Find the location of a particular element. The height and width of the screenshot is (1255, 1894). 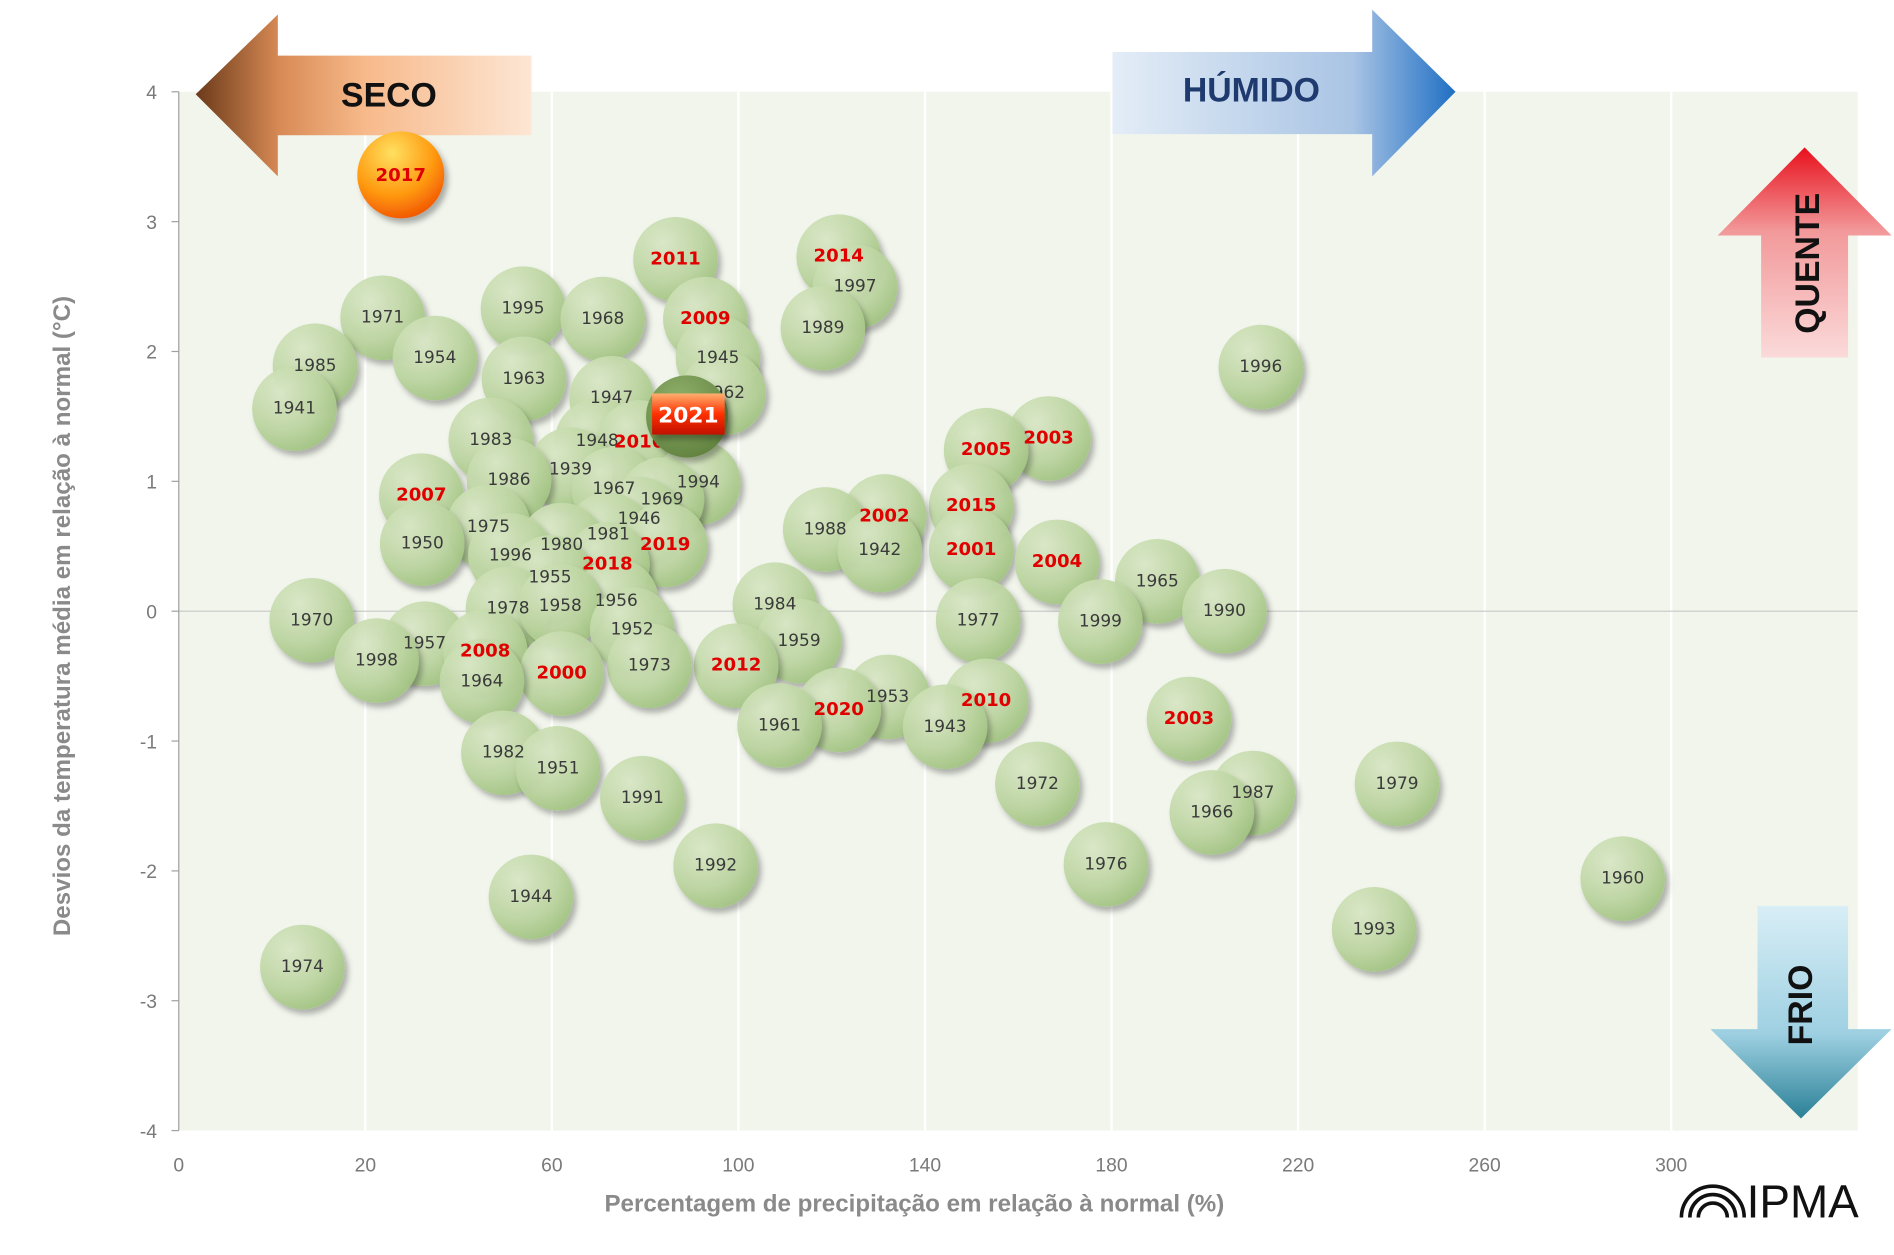

point-label: 1948 is located at coordinates (597, 440).